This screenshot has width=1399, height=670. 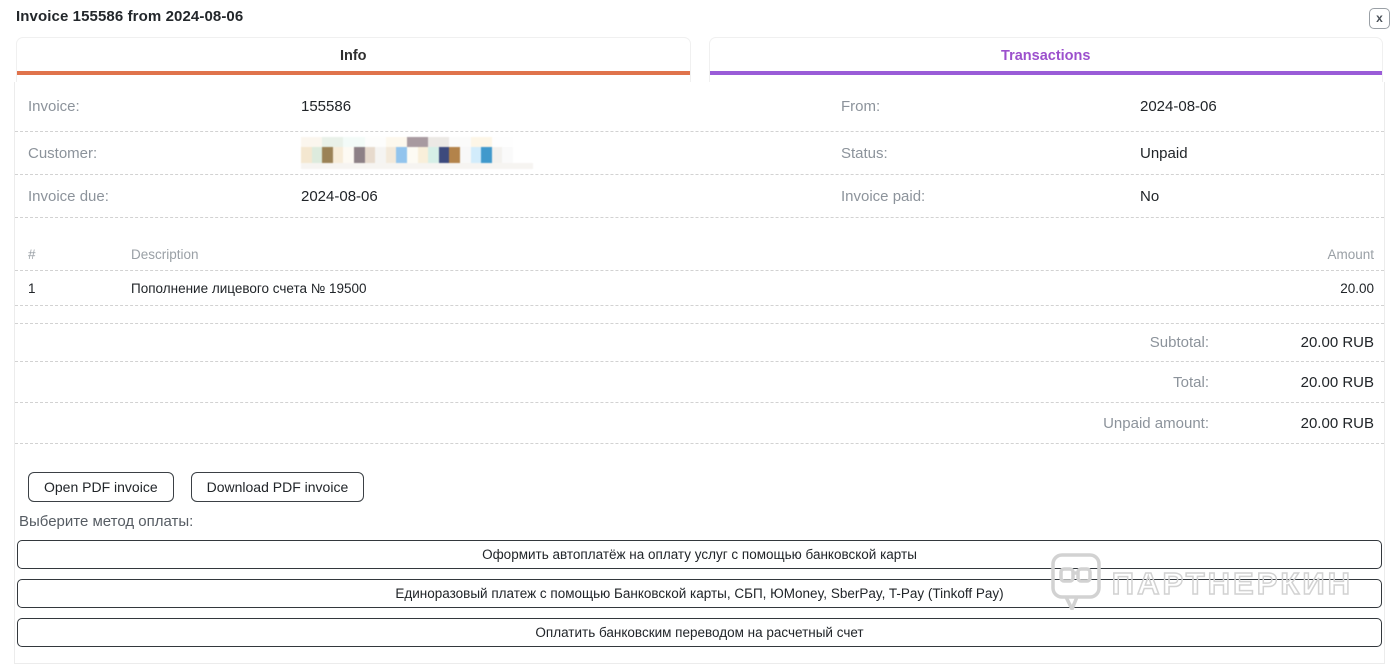 I want to click on customer-redacted-value, so click(x=571, y=153).